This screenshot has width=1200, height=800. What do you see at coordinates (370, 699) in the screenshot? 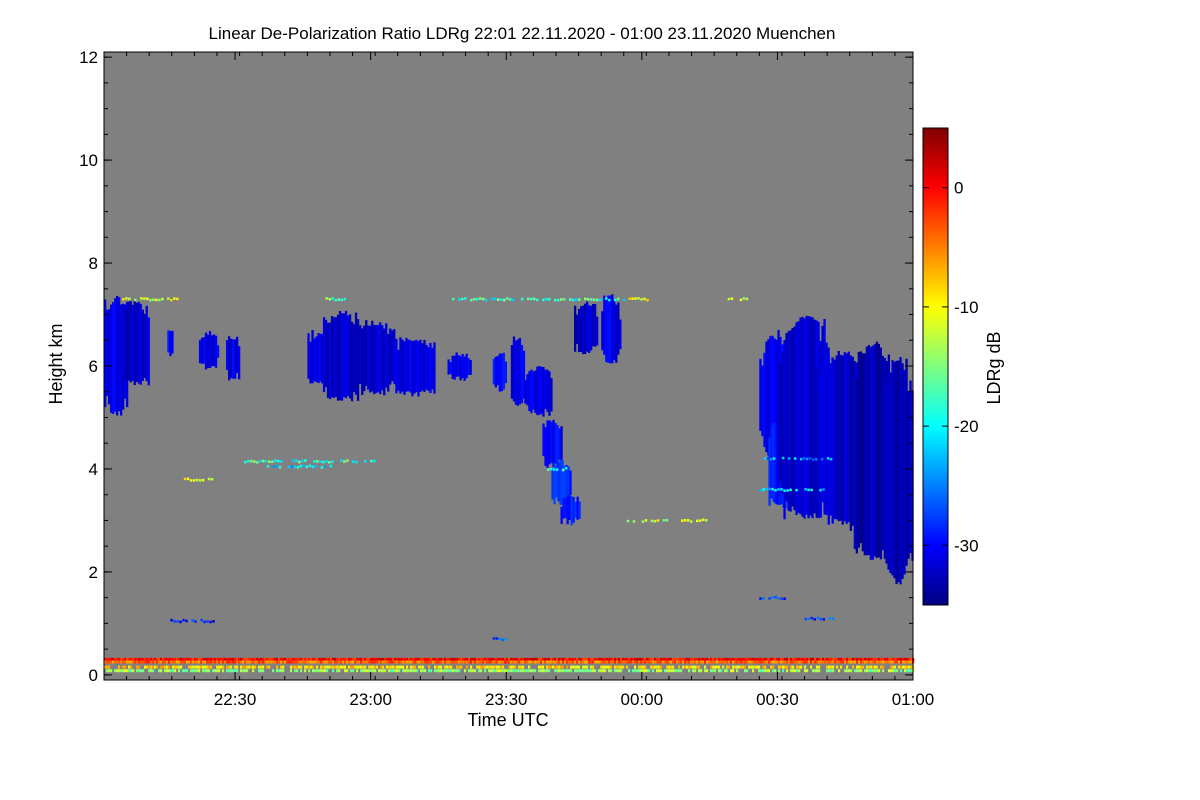
I see `x-tick-label: 23:00` at bounding box center [370, 699].